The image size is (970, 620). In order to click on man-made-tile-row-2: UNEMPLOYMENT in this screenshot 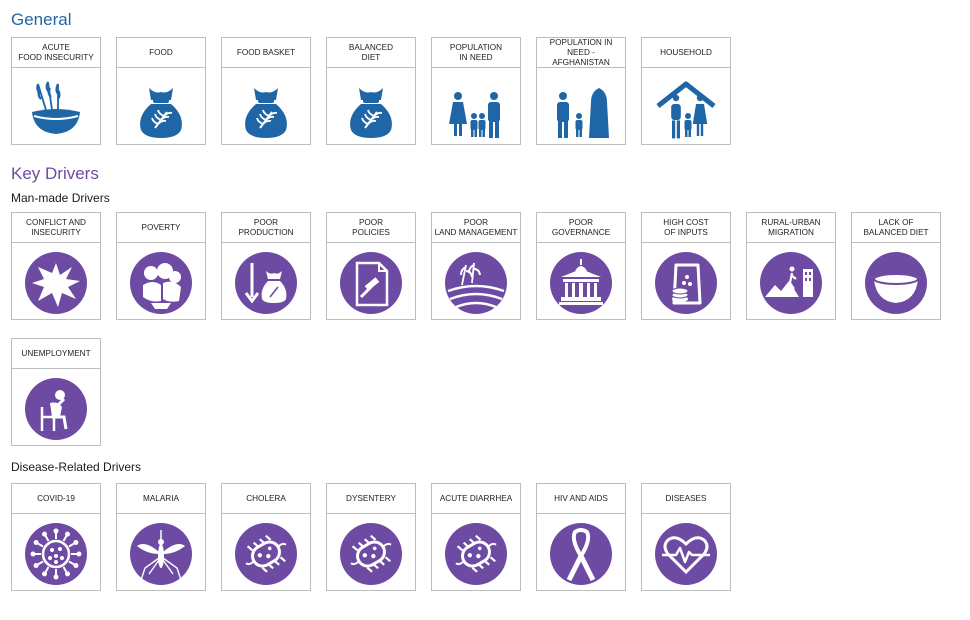, I will do `click(63, 392)`.